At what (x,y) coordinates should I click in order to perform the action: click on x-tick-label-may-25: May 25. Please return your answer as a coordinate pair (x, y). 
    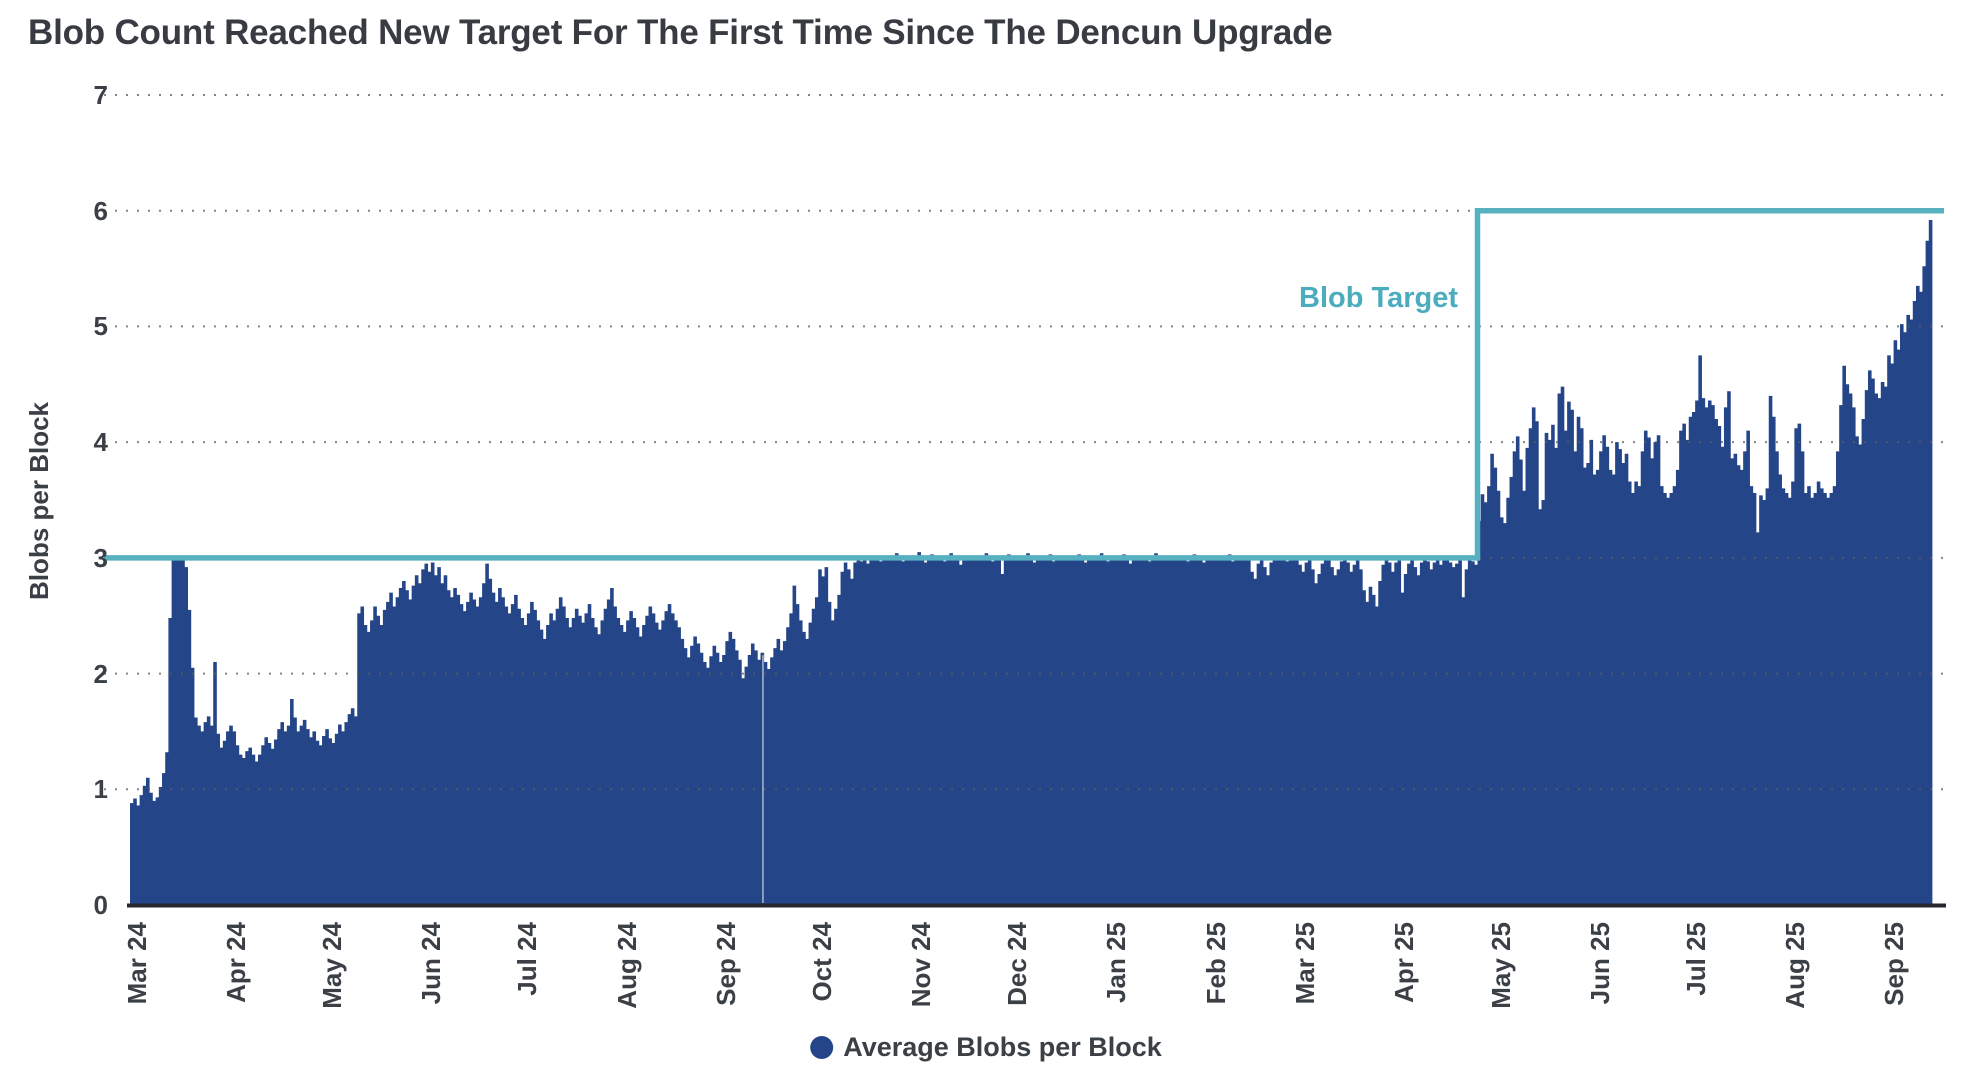
    Looking at the image, I should click on (1501, 965).